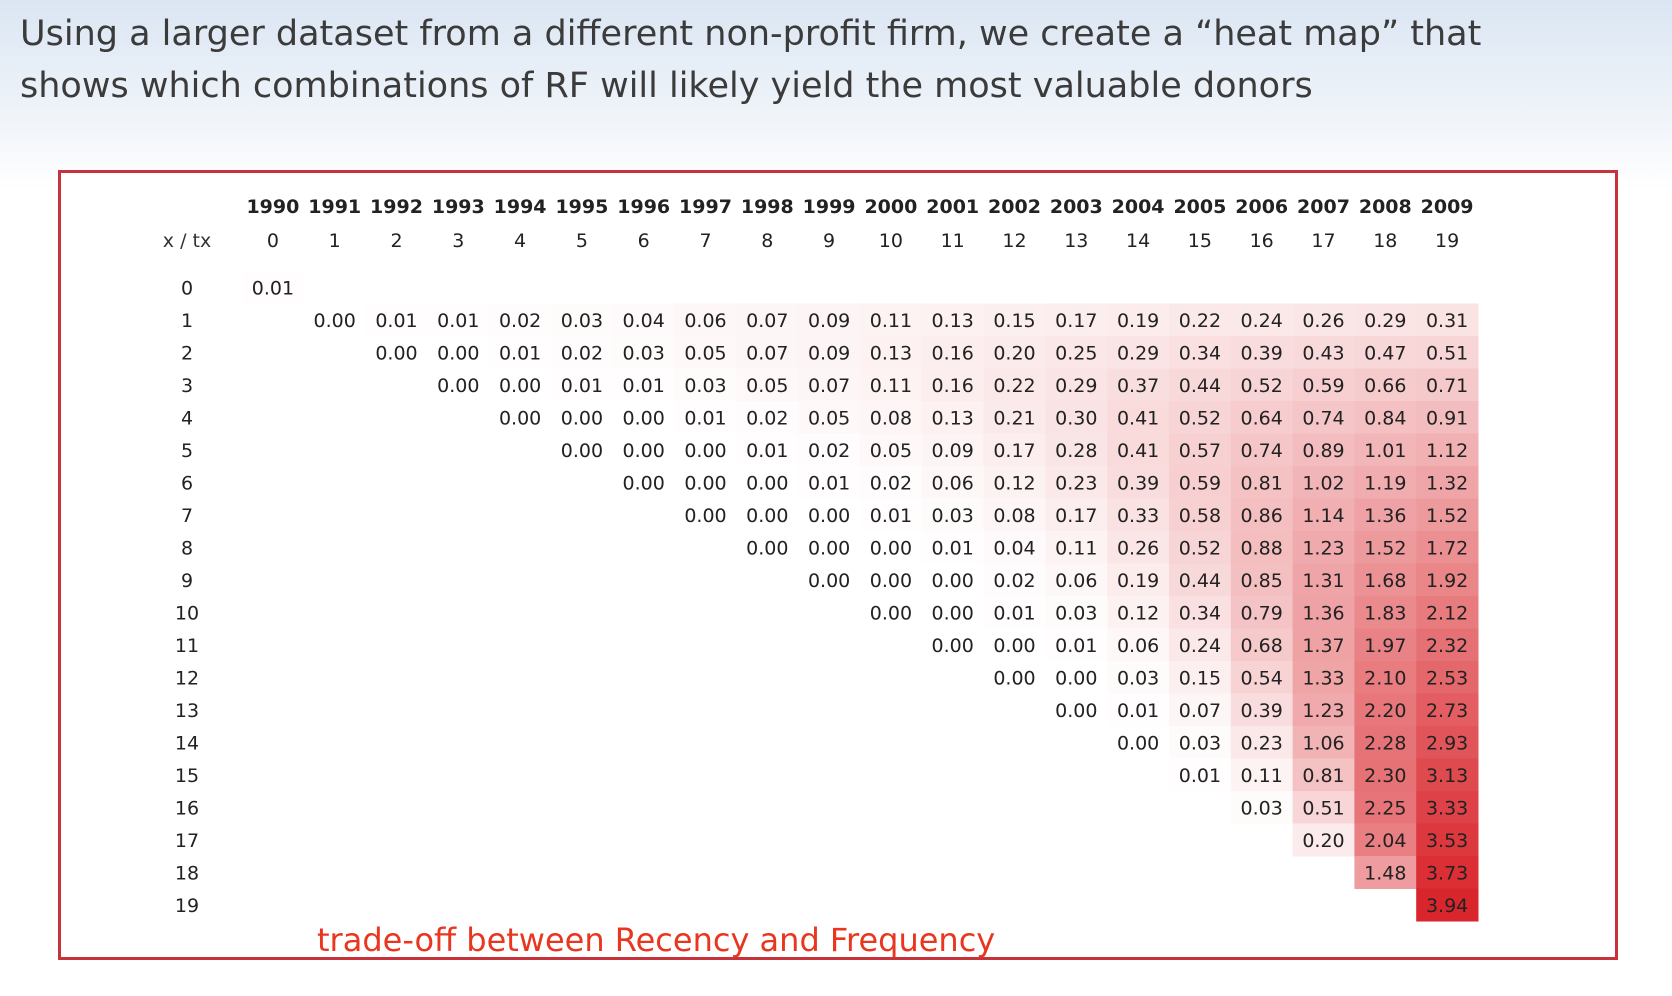 The width and height of the screenshot is (1672, 996). What do you see at coordinates (187, 873) in the screenshot?
I see `row-label: 18` at bounding box center [187, 873].